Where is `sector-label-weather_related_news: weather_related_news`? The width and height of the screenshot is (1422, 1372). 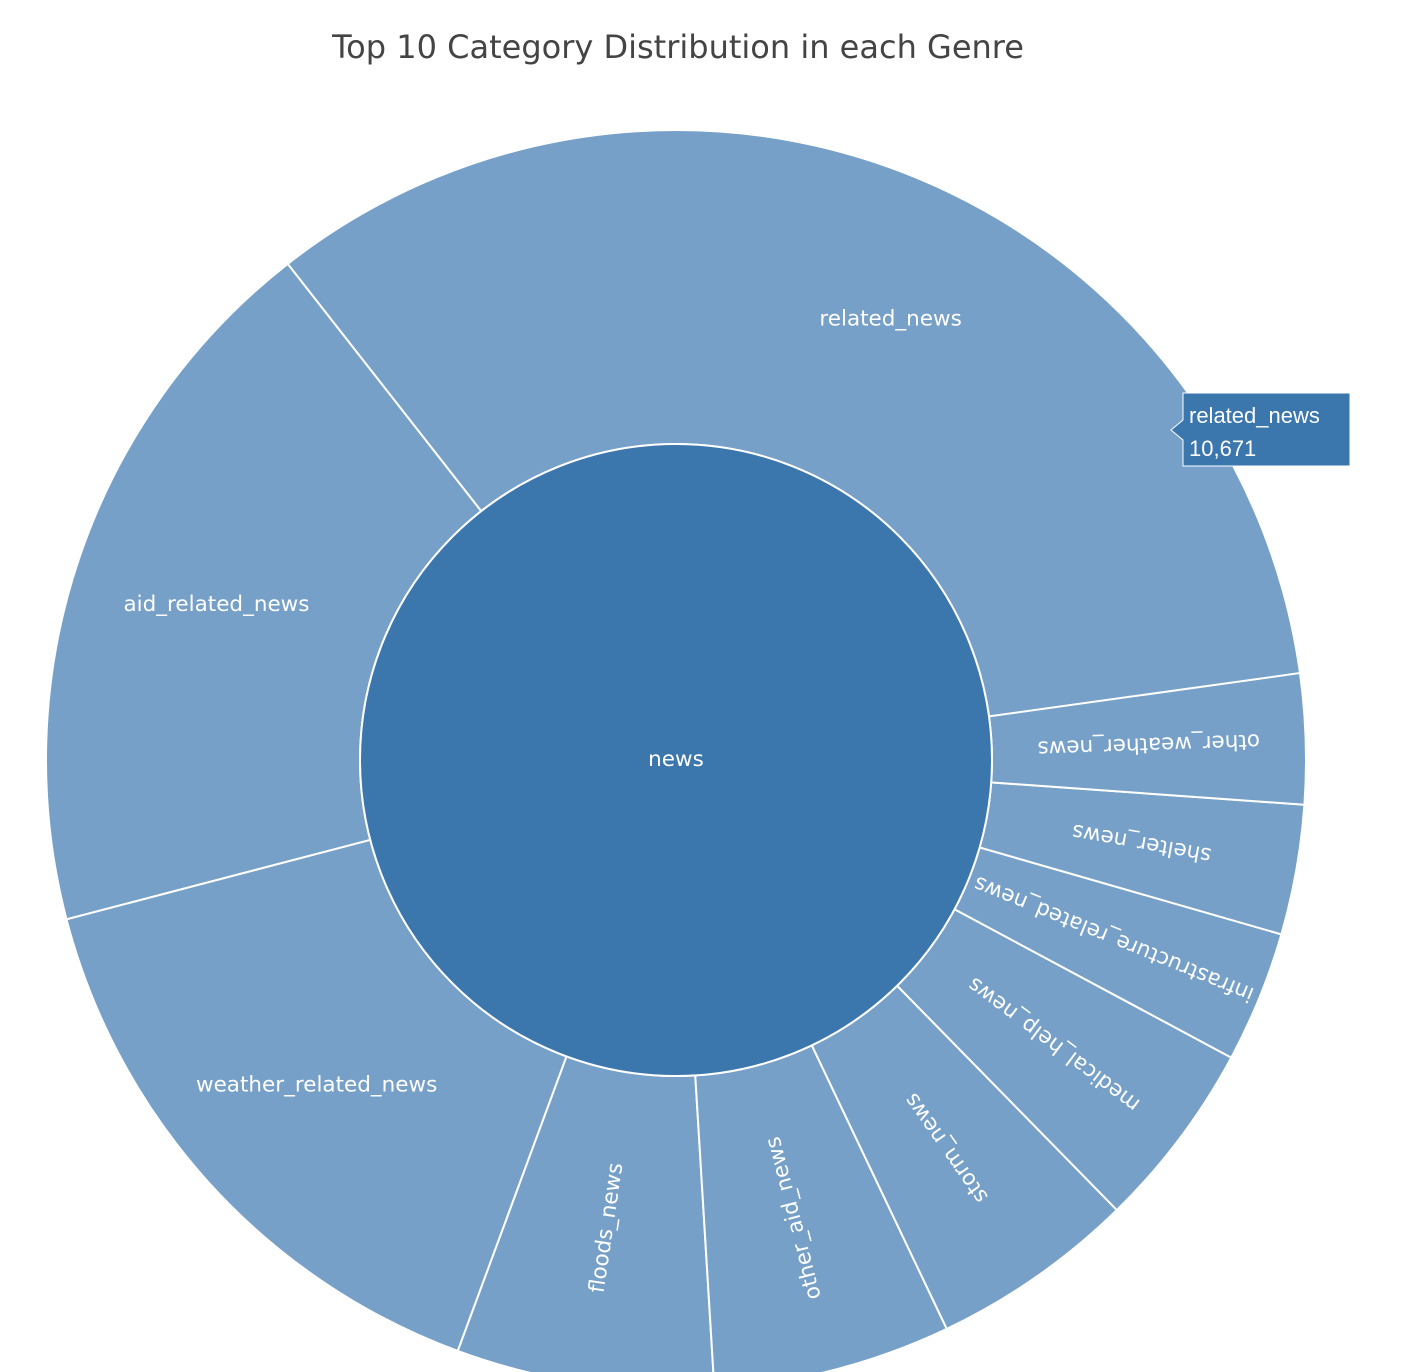
sector-label-weather_related_news: weather_related_news is located at coordinates (316, 1085).